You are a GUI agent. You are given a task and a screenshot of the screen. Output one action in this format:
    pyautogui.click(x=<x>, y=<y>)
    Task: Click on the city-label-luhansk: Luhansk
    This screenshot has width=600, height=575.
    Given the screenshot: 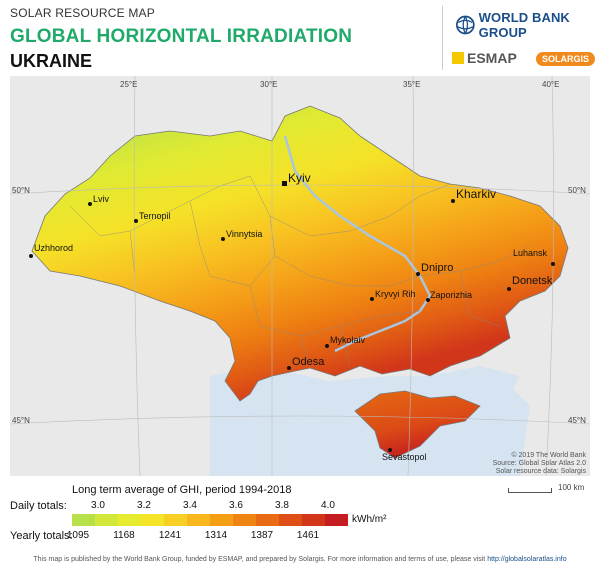 What is the action you would take?
    pyautogui.click(x=530, y=253)
    